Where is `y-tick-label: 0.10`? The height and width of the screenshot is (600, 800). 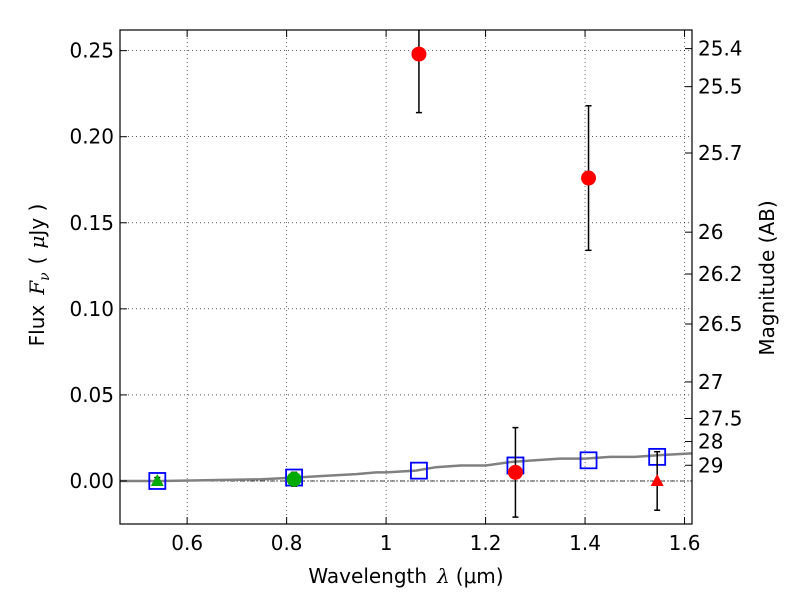 y-tick-label: 0.10 is located at coordinates (91, 309).